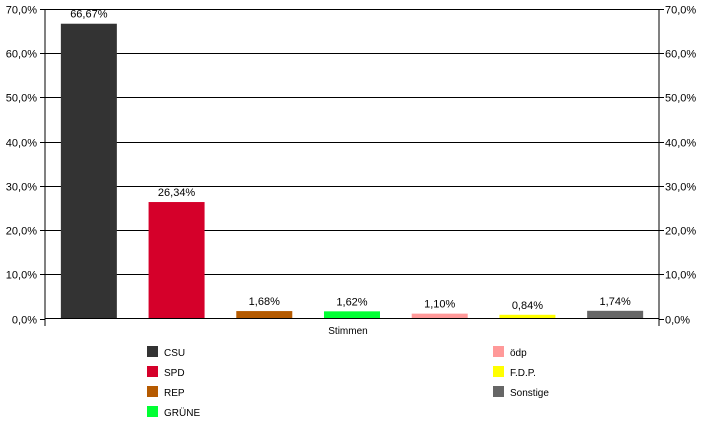 The width and height of the screenshot is (703, 430). Describe the element at coordinates (21, 188) in the screenshot. I see `y-tick-label-left: 30,0%` at that location.